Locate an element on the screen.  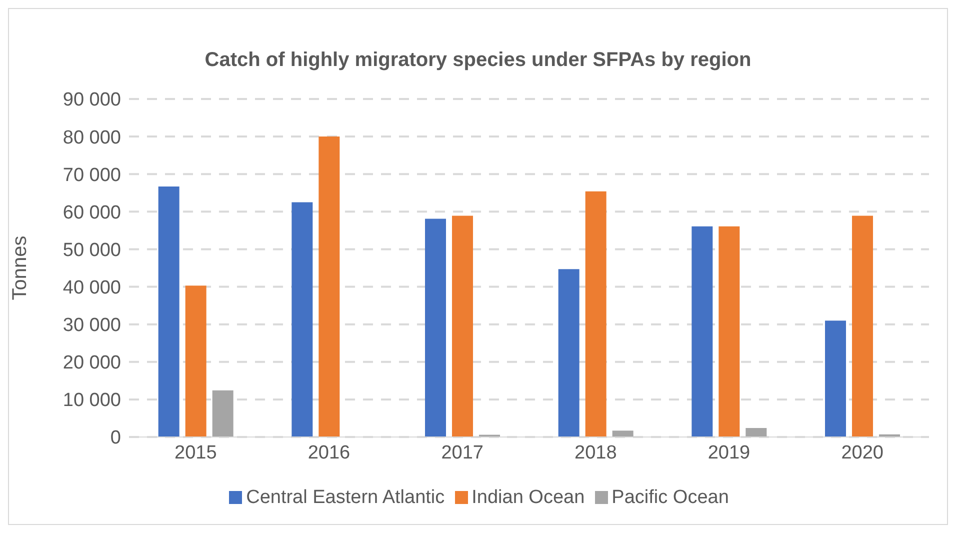
x-tick-label: 2017 is located at coordinates (462, 453).